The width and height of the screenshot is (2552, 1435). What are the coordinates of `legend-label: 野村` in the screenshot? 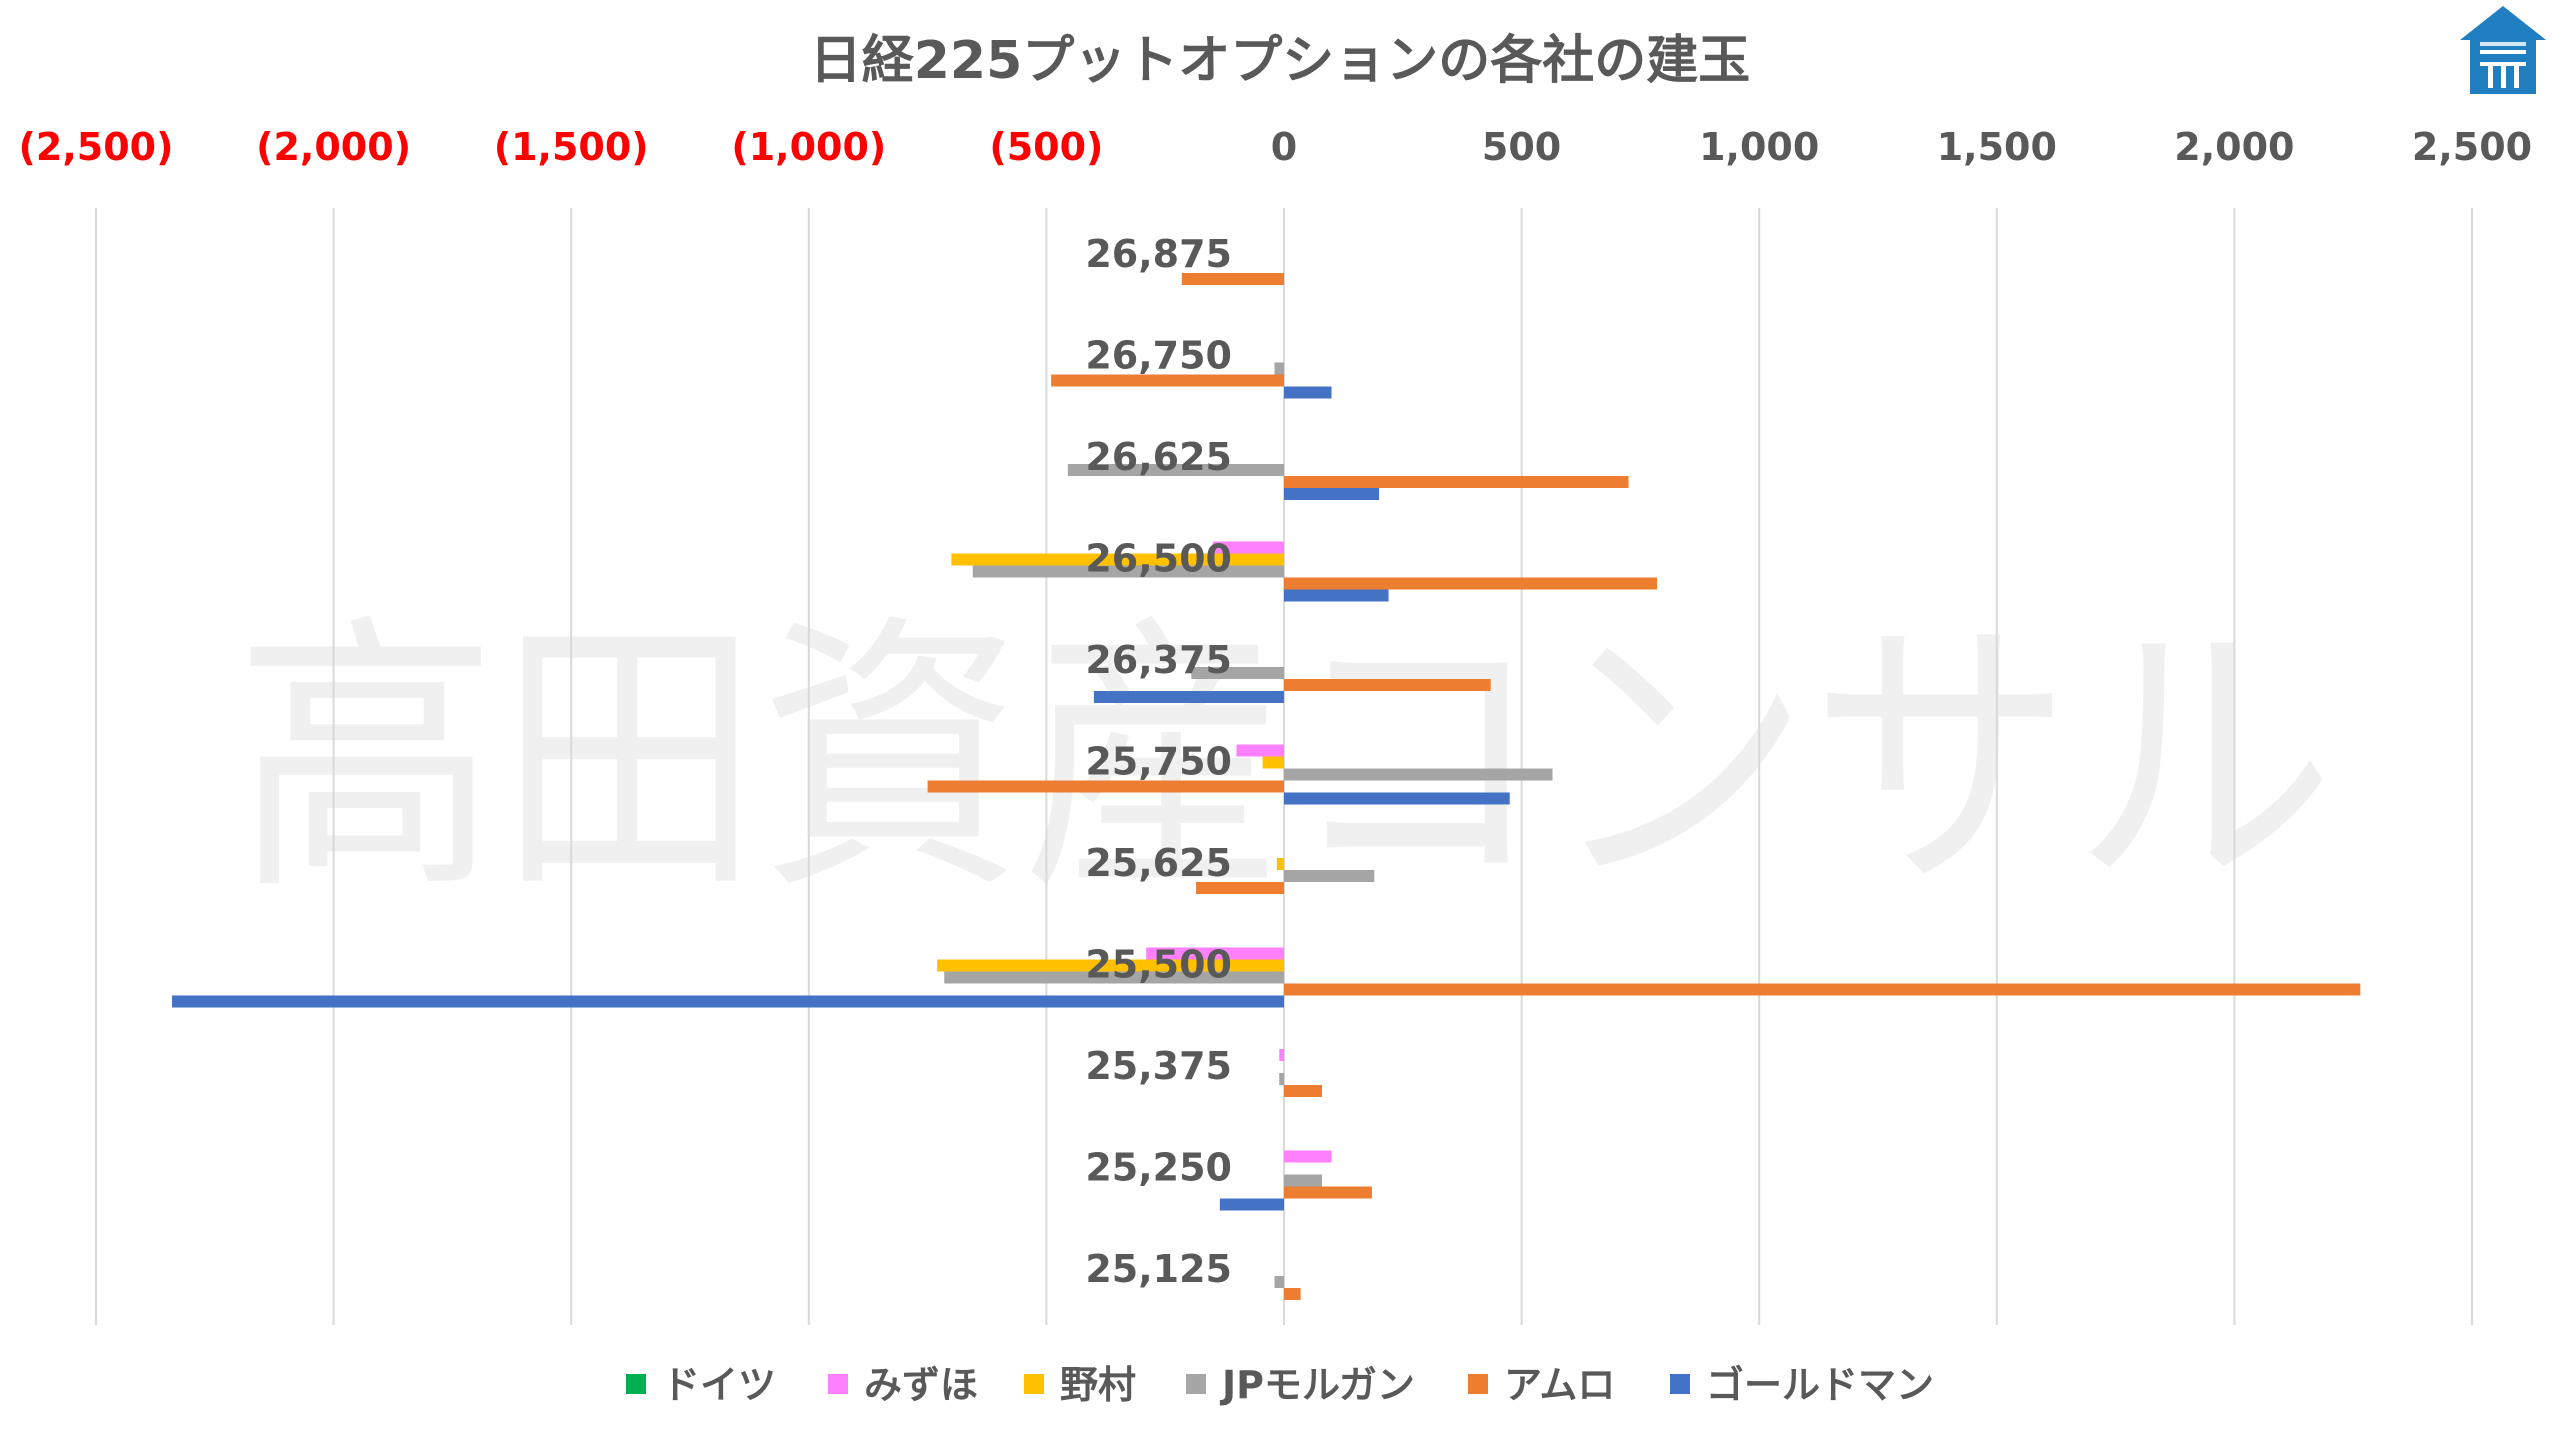 It's located at (1098, 1385).